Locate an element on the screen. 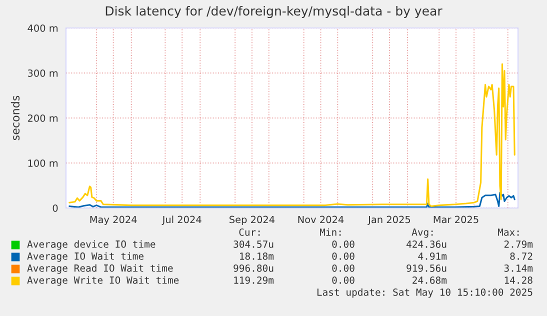 Image resolution: width=547 pixels, height=316 pixels. text: Cur: is located at coordinates (249, 232).